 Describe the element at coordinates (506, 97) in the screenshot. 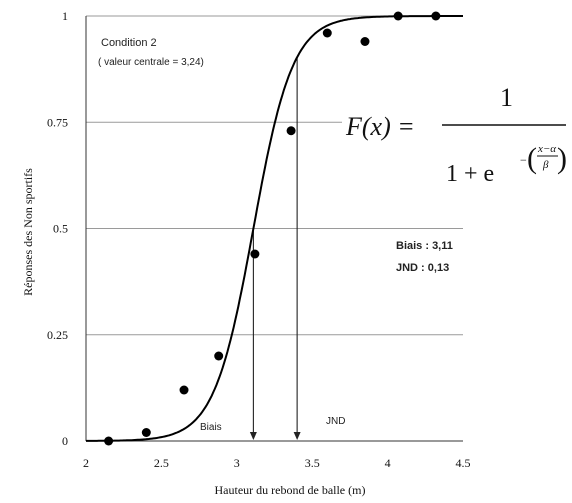

I see `formula-numerator: 1` at that location.